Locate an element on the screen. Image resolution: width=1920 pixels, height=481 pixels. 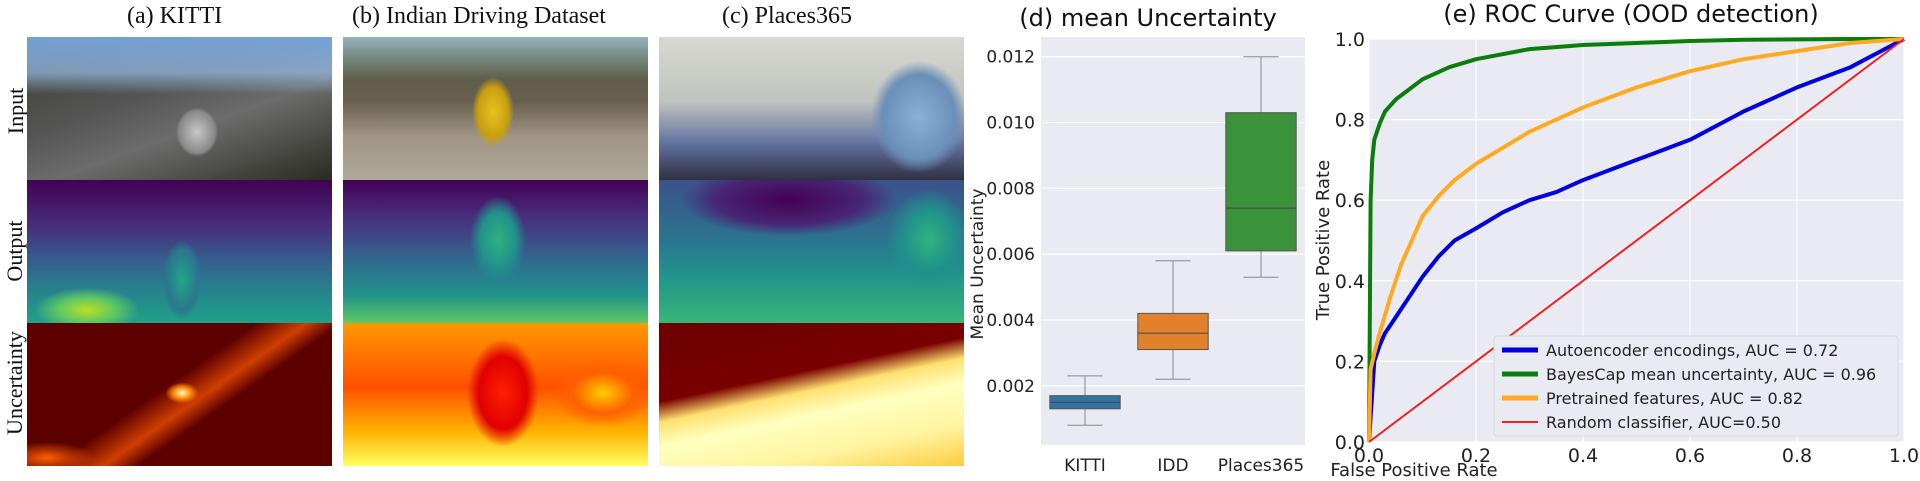
roc-legend-label: BayesCap mean uncertainty, AUC = 0.96 is located at coordinates (1711, 374).